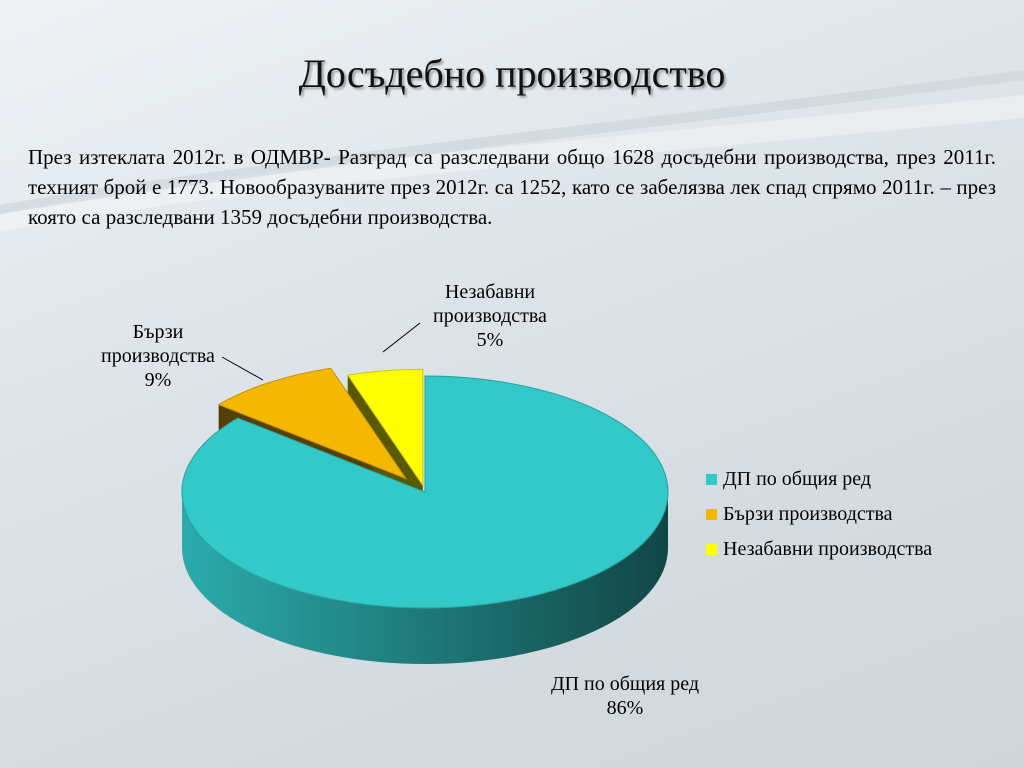  I want to click on legend-swatch-fast, so click(711, 514).